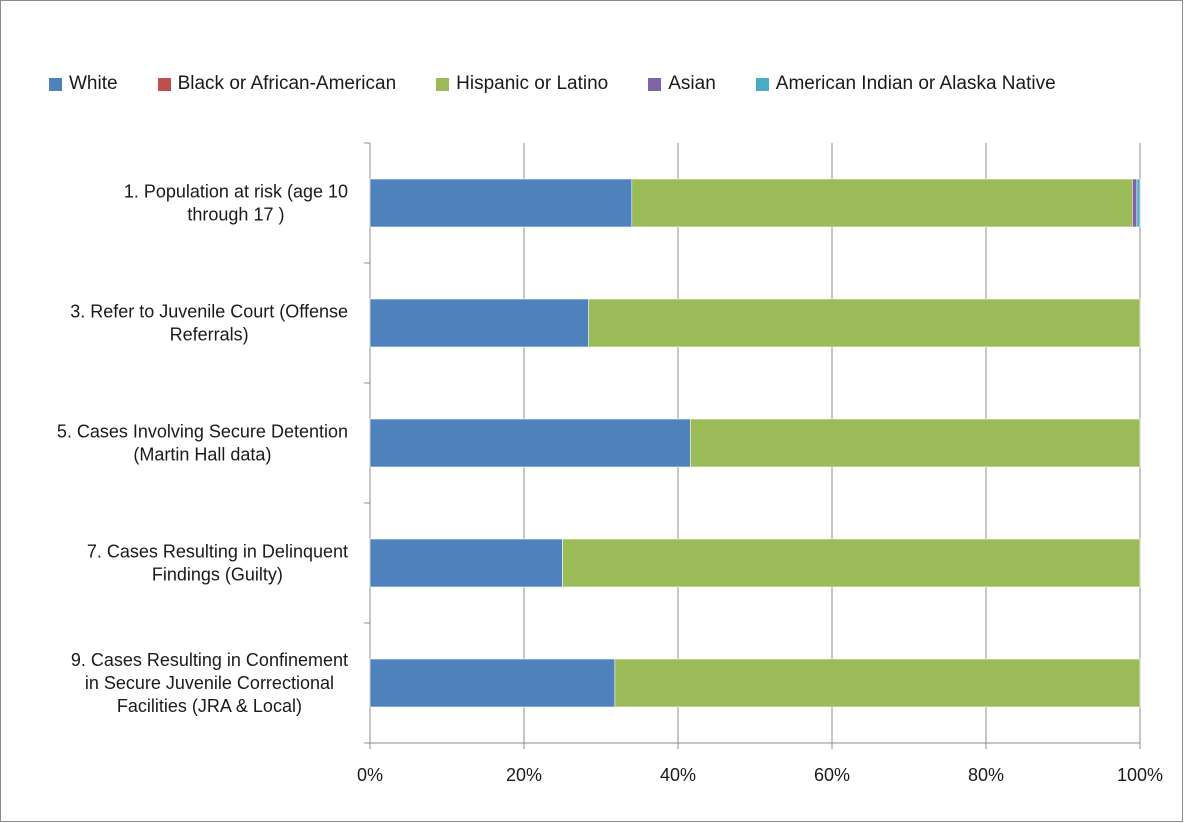 The width and height of the screenshot is (1184, 823). I want to click on x-tick-label-1: 20%, so click(524, 775).